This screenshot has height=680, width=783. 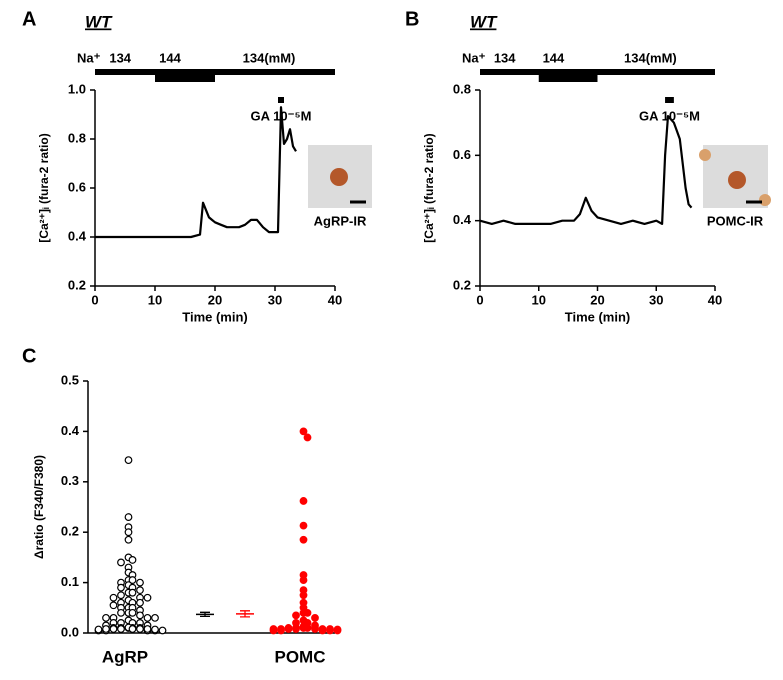 What do you see at coordinates (735, 220) in the screenshot?
I see `inset-label: POMC-IR` at bounding box center [735, 220].